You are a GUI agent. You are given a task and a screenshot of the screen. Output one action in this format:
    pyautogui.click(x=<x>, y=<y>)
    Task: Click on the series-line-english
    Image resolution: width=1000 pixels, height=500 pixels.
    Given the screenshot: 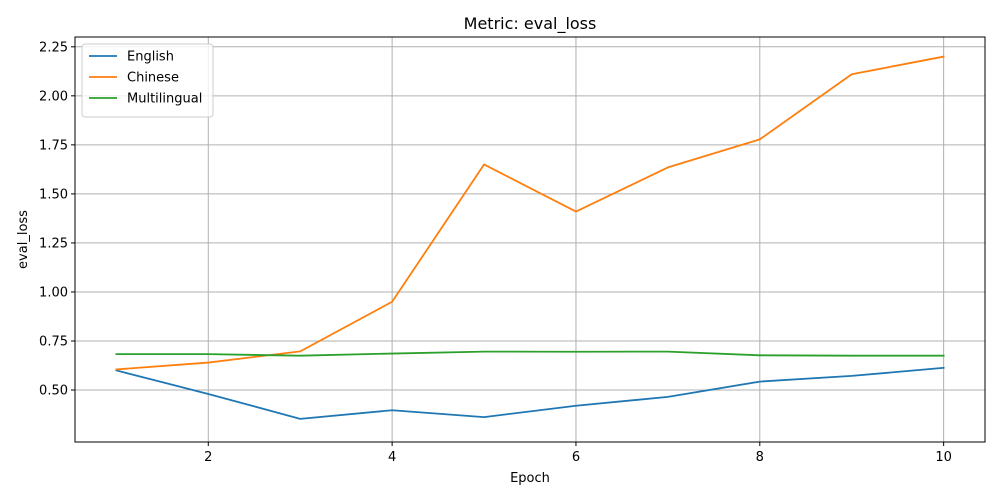 What is the action you would take?
    pyautogui.click(x=530, y=393)
    